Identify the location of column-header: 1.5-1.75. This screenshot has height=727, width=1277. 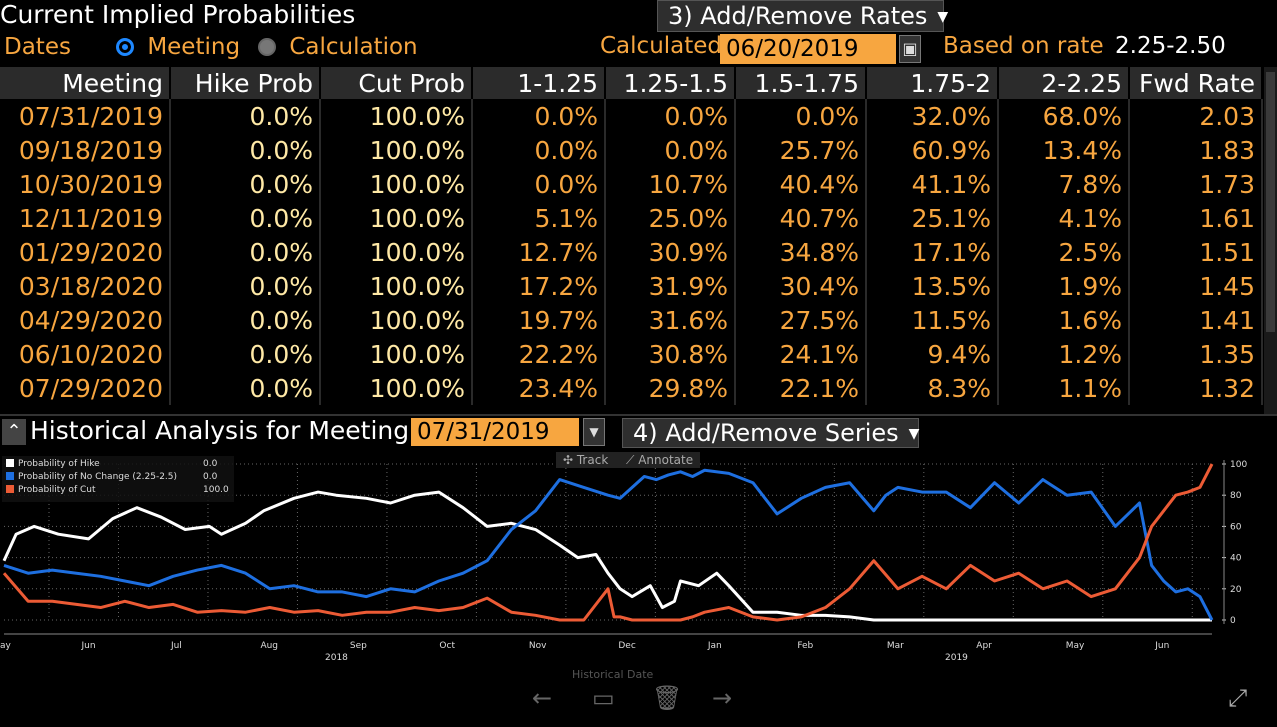
(801, 83).